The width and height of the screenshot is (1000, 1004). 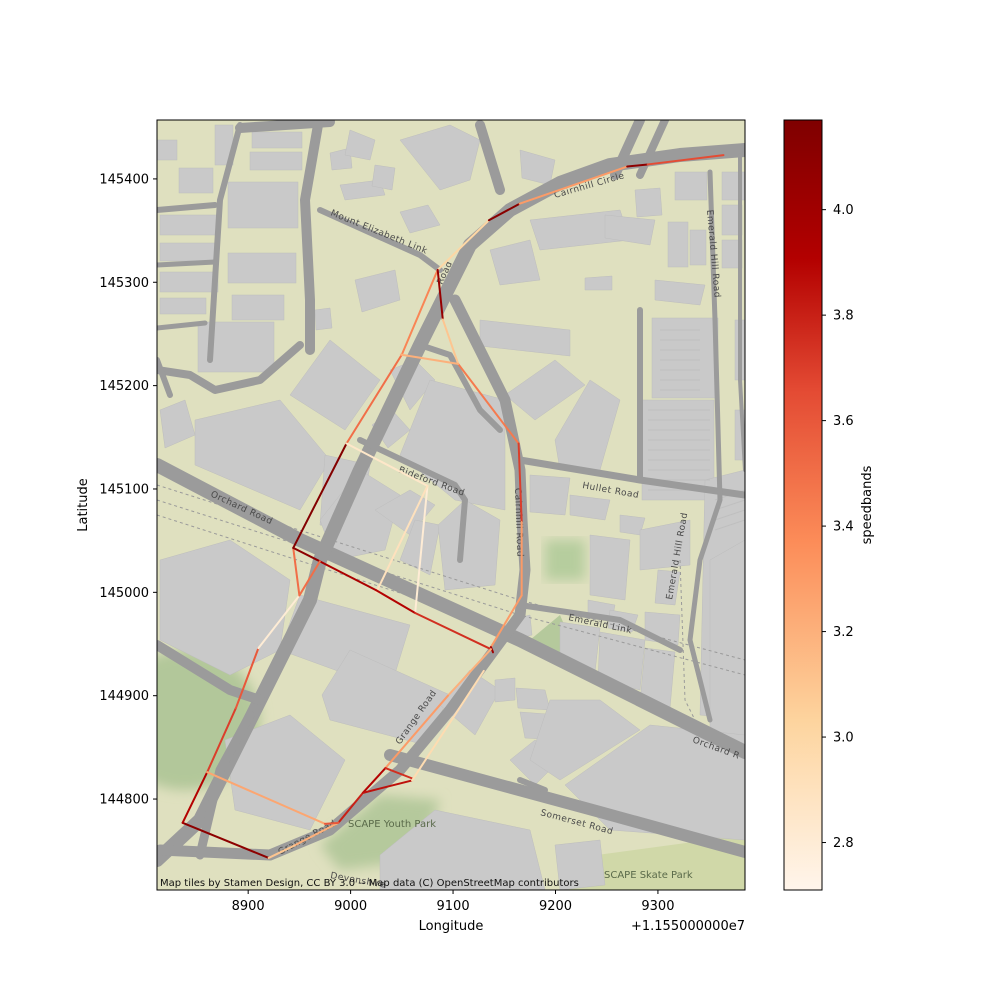 What do you see at coordinates (451, 926) in the screenshot?
I see `x-axis-label: Longitude` at bounding box center [451, 926].